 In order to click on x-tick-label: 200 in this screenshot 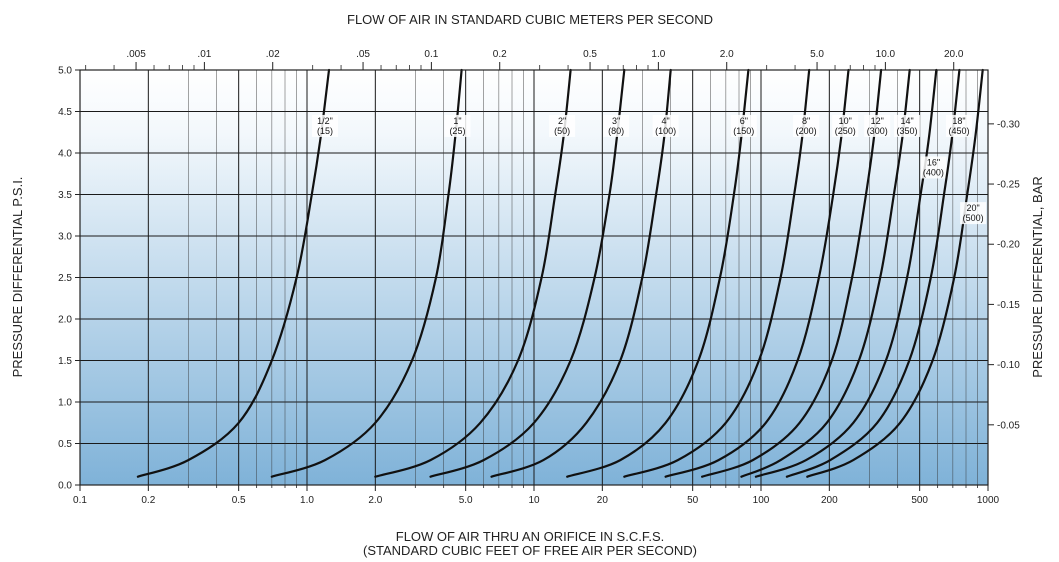, I will do `click(829, 500)`.